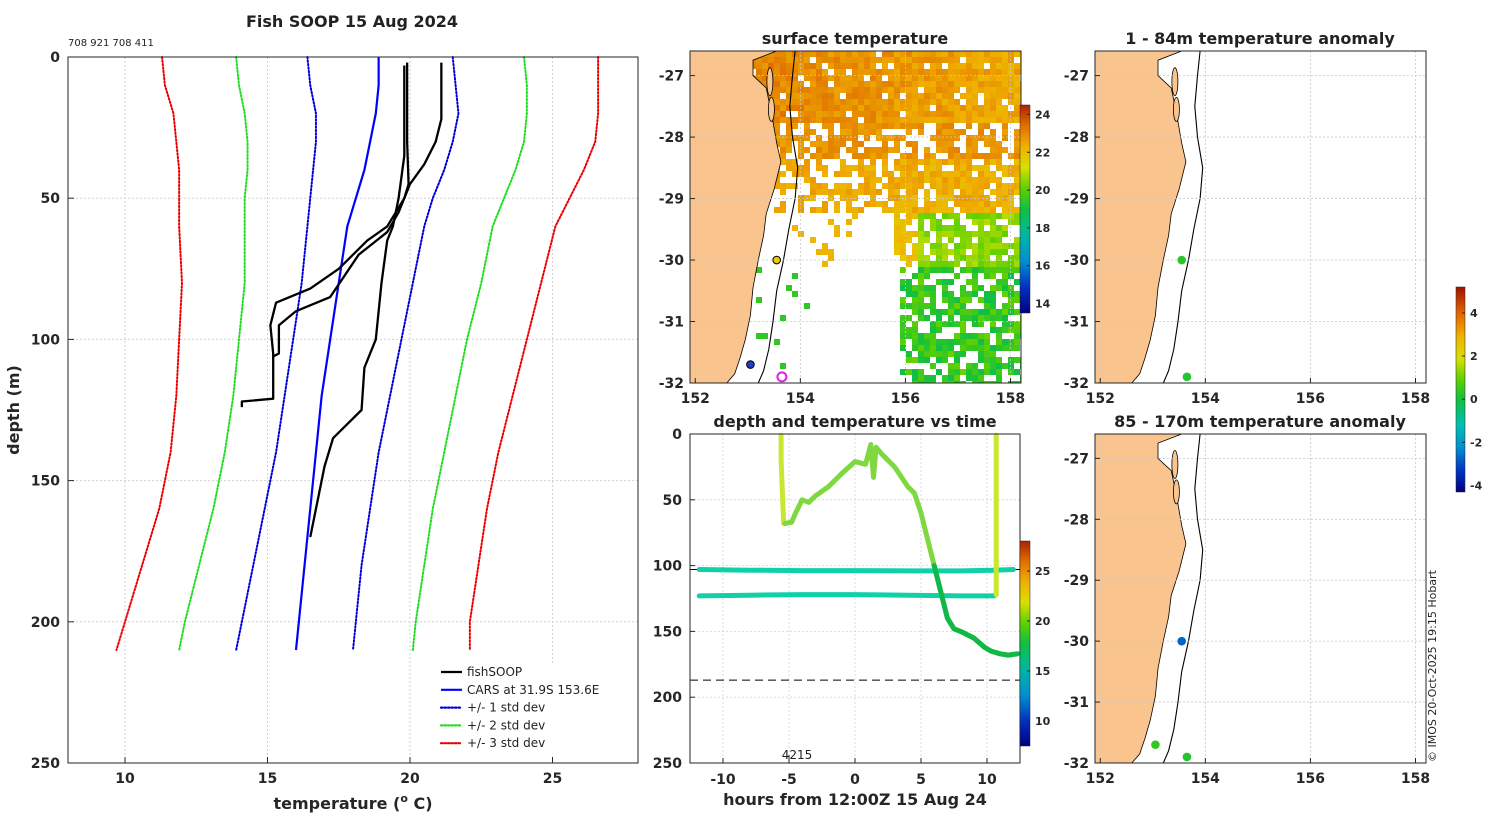 The height and width of the screenshot is (820, 1500). What do you see at coordinates (1076, 384) in the screenshot?
I see `tick-label-lat: -32` at bounding box center [1076, 384].